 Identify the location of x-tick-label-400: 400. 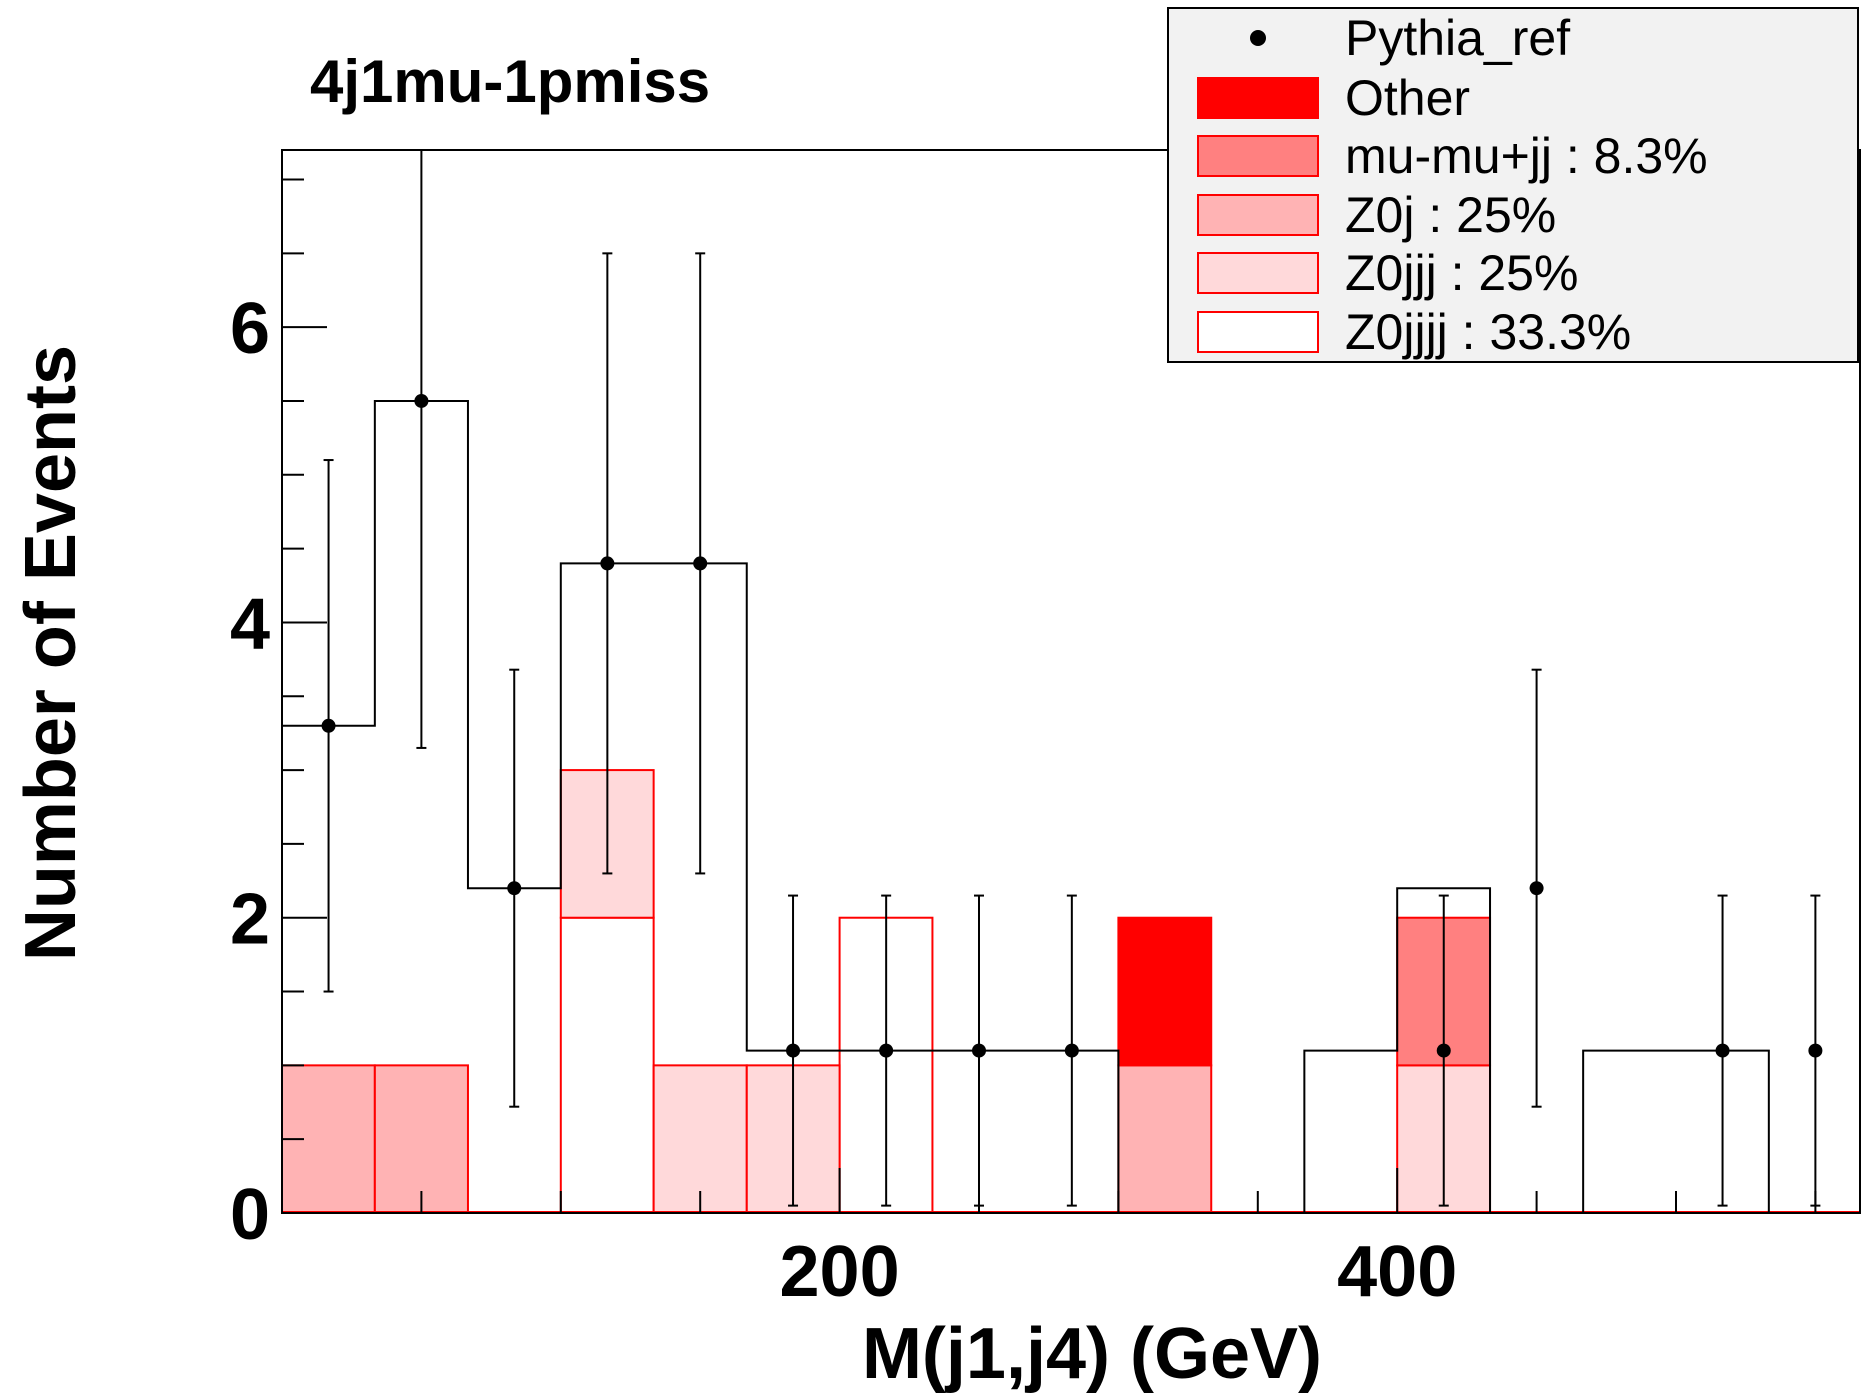
(1397, 1272).